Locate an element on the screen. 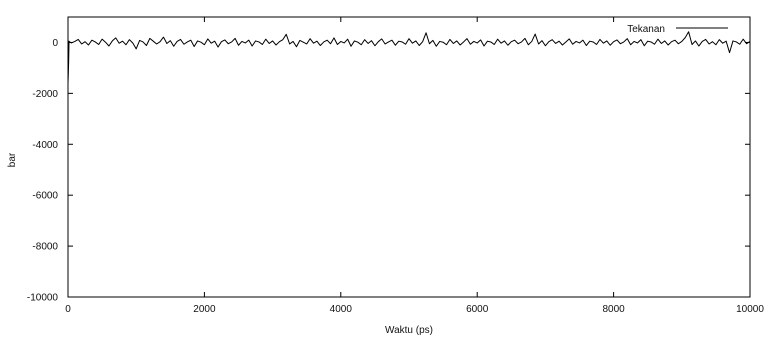 The height and width of the screenshot is (342, 774). series-line-tekanan is located at coordinates (409, 57).